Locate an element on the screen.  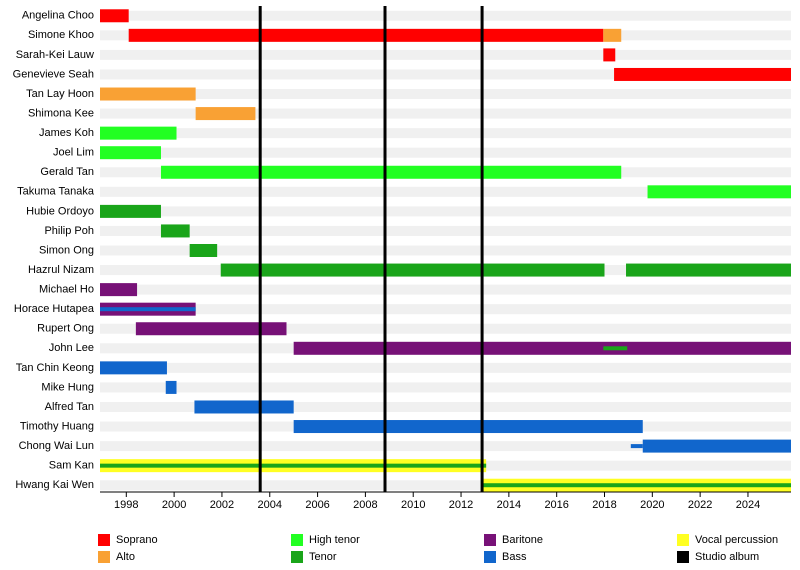
legend-label: Tenor is located at coordinates (323, 557).